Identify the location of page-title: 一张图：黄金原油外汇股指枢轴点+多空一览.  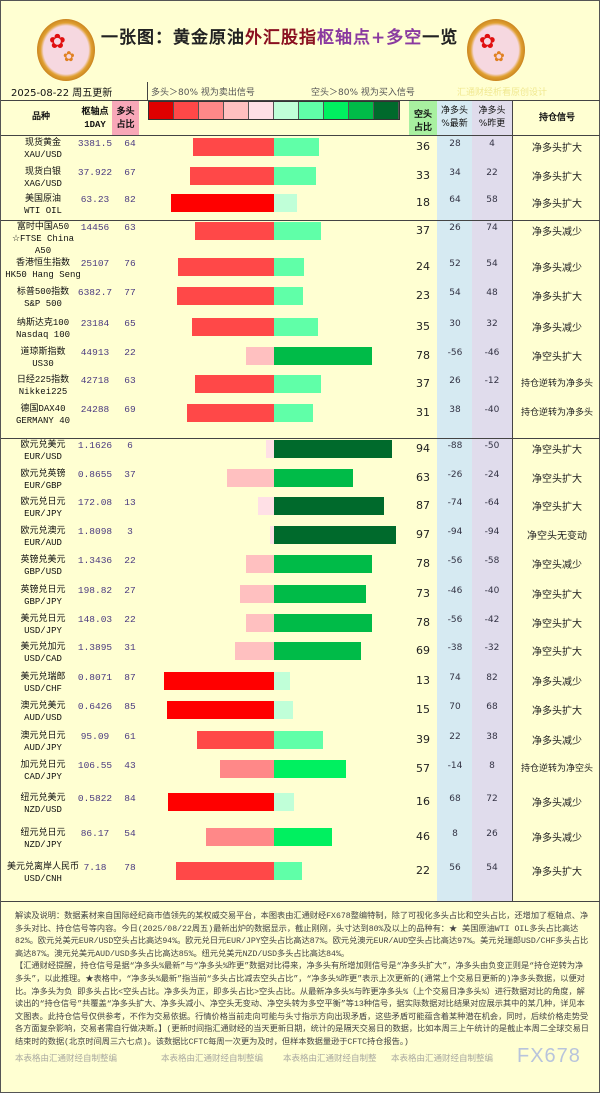
(281, 35).